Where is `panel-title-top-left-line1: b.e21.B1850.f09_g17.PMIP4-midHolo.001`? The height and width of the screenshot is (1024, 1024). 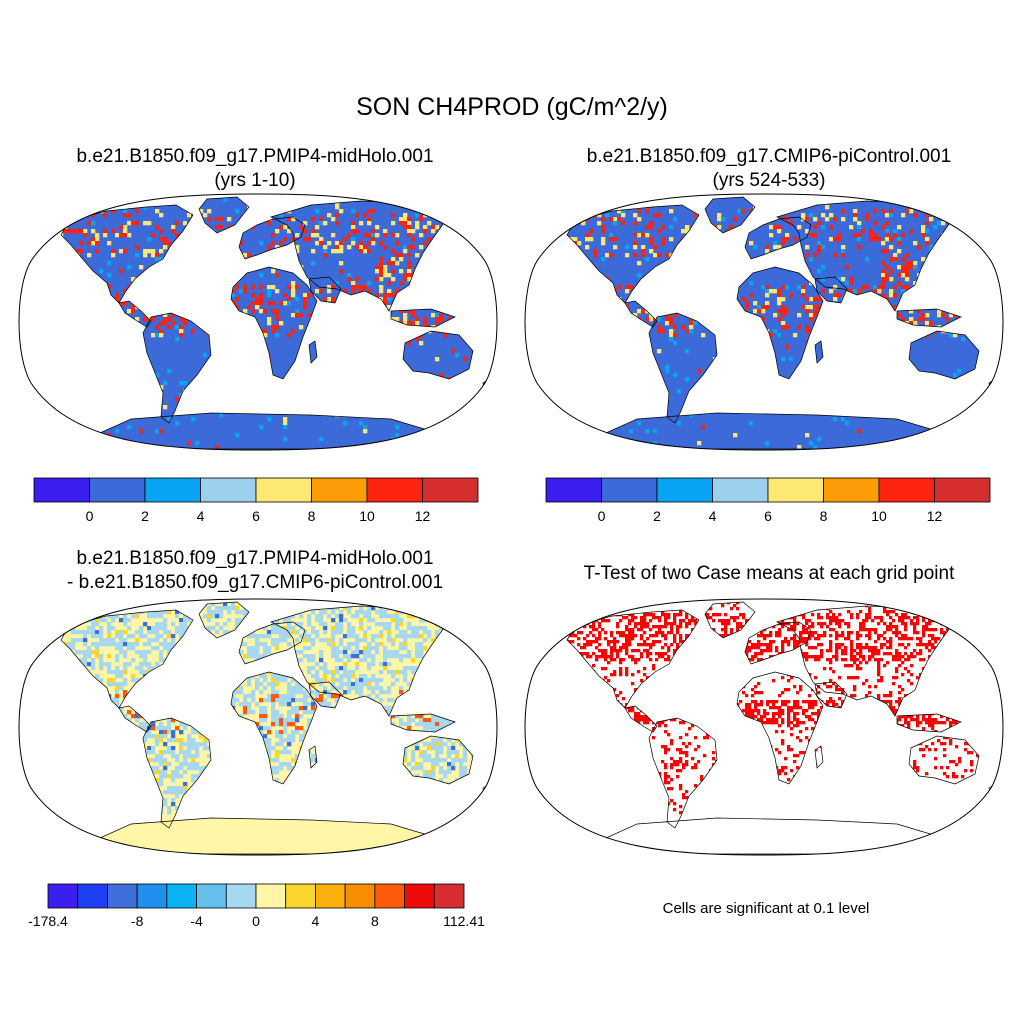 panel-title-top-left-line1: b.e21.B1850.f09_g17.PMIP4-midHolo.001 is located at coordinates (255, 156).